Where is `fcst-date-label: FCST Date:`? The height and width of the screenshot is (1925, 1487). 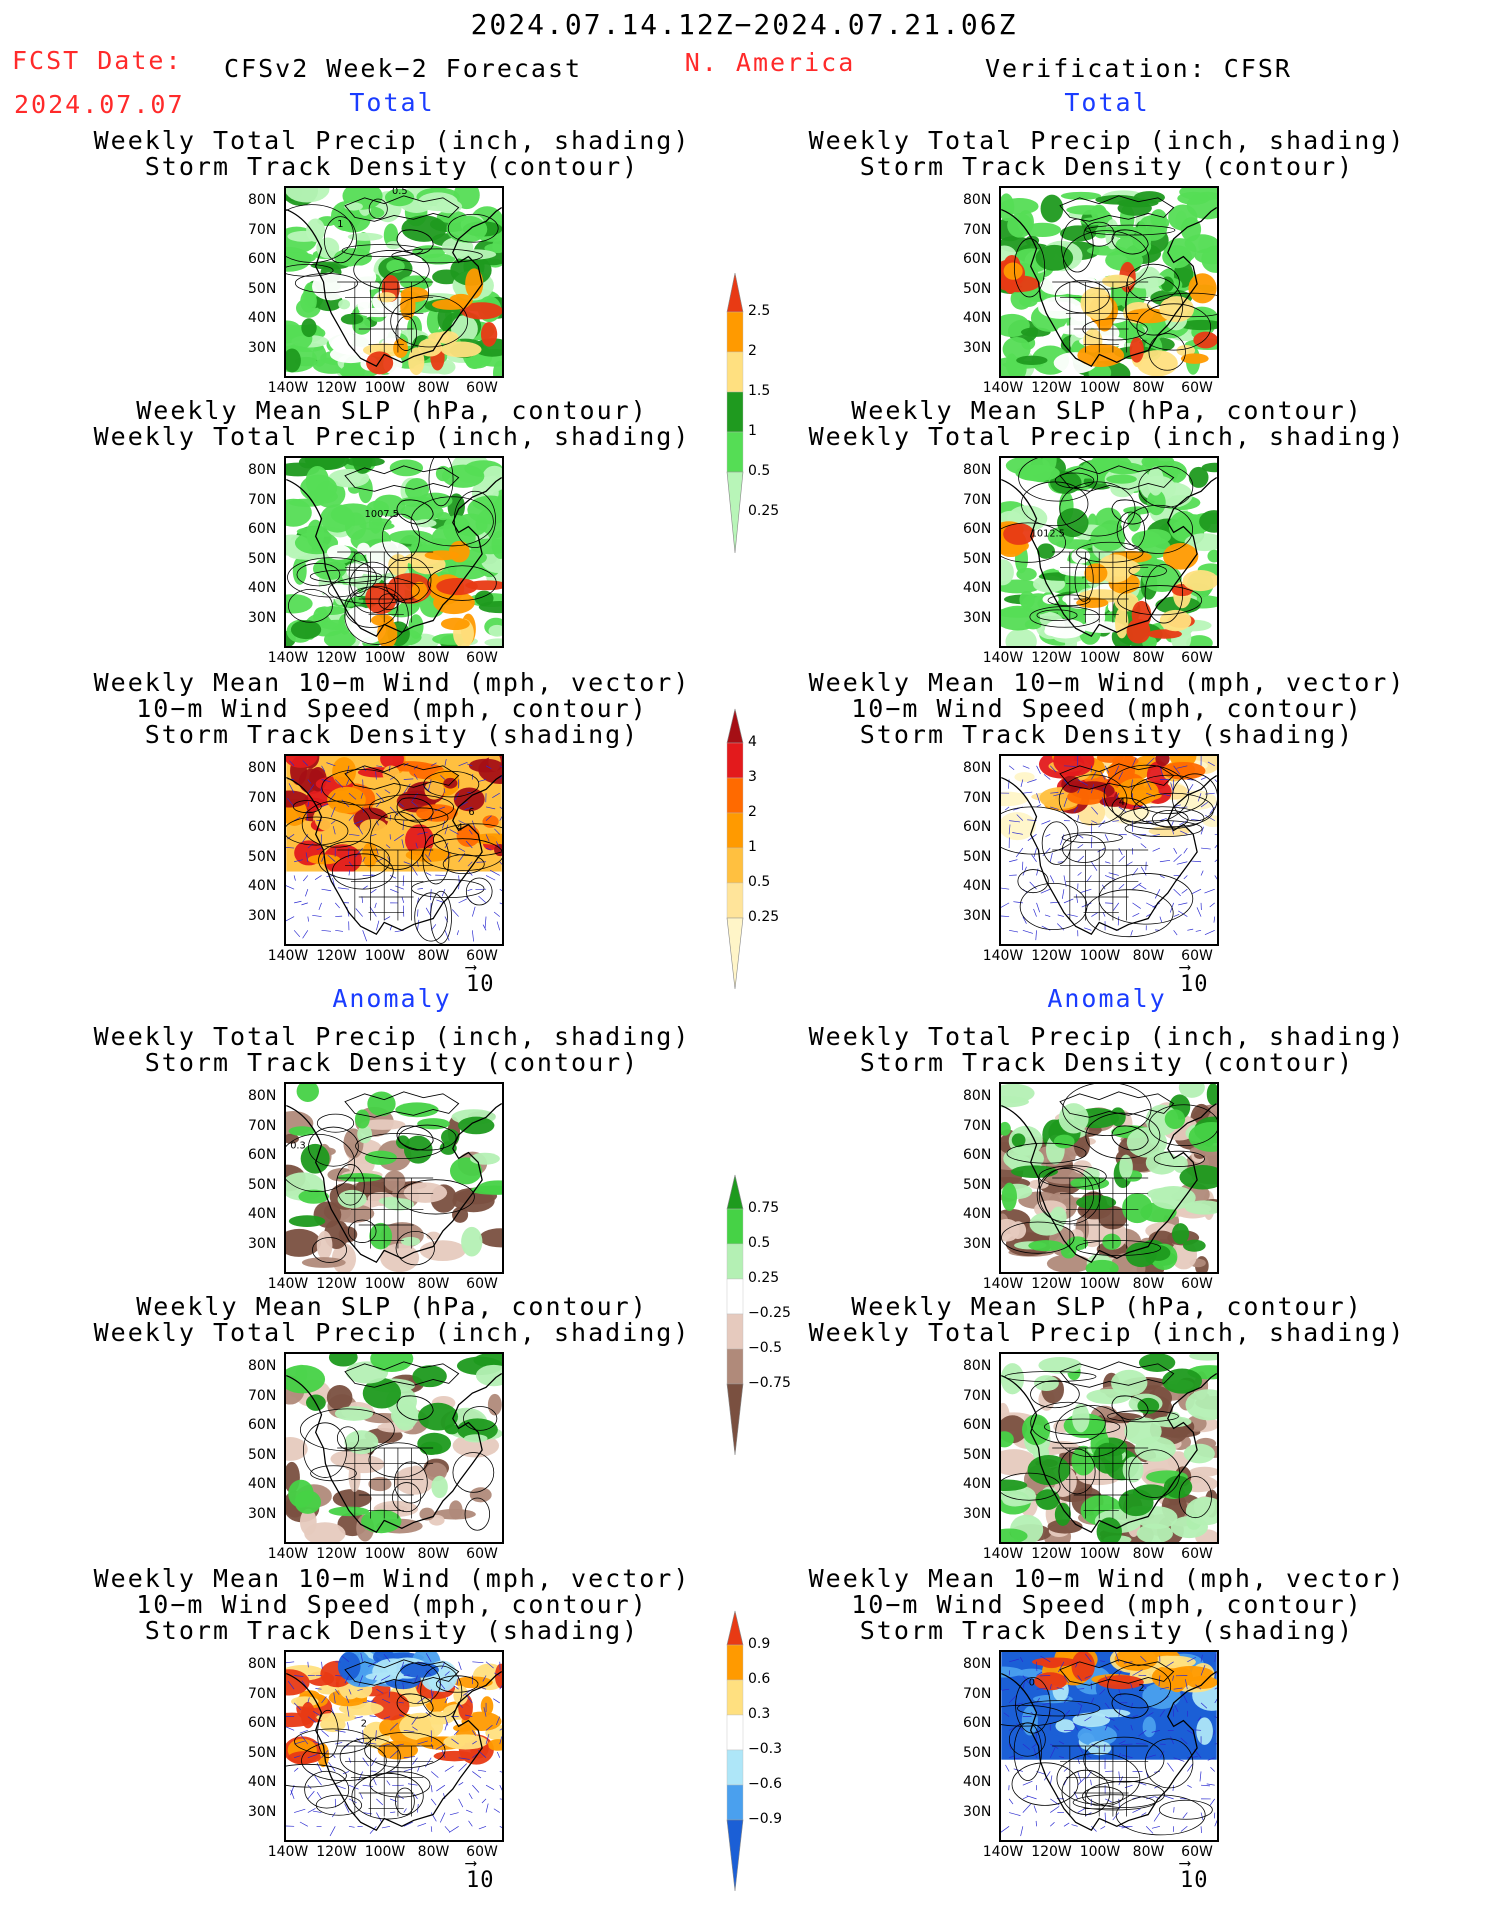
fcst-date-label: FCST Date: is located at coordinates (97, 60).